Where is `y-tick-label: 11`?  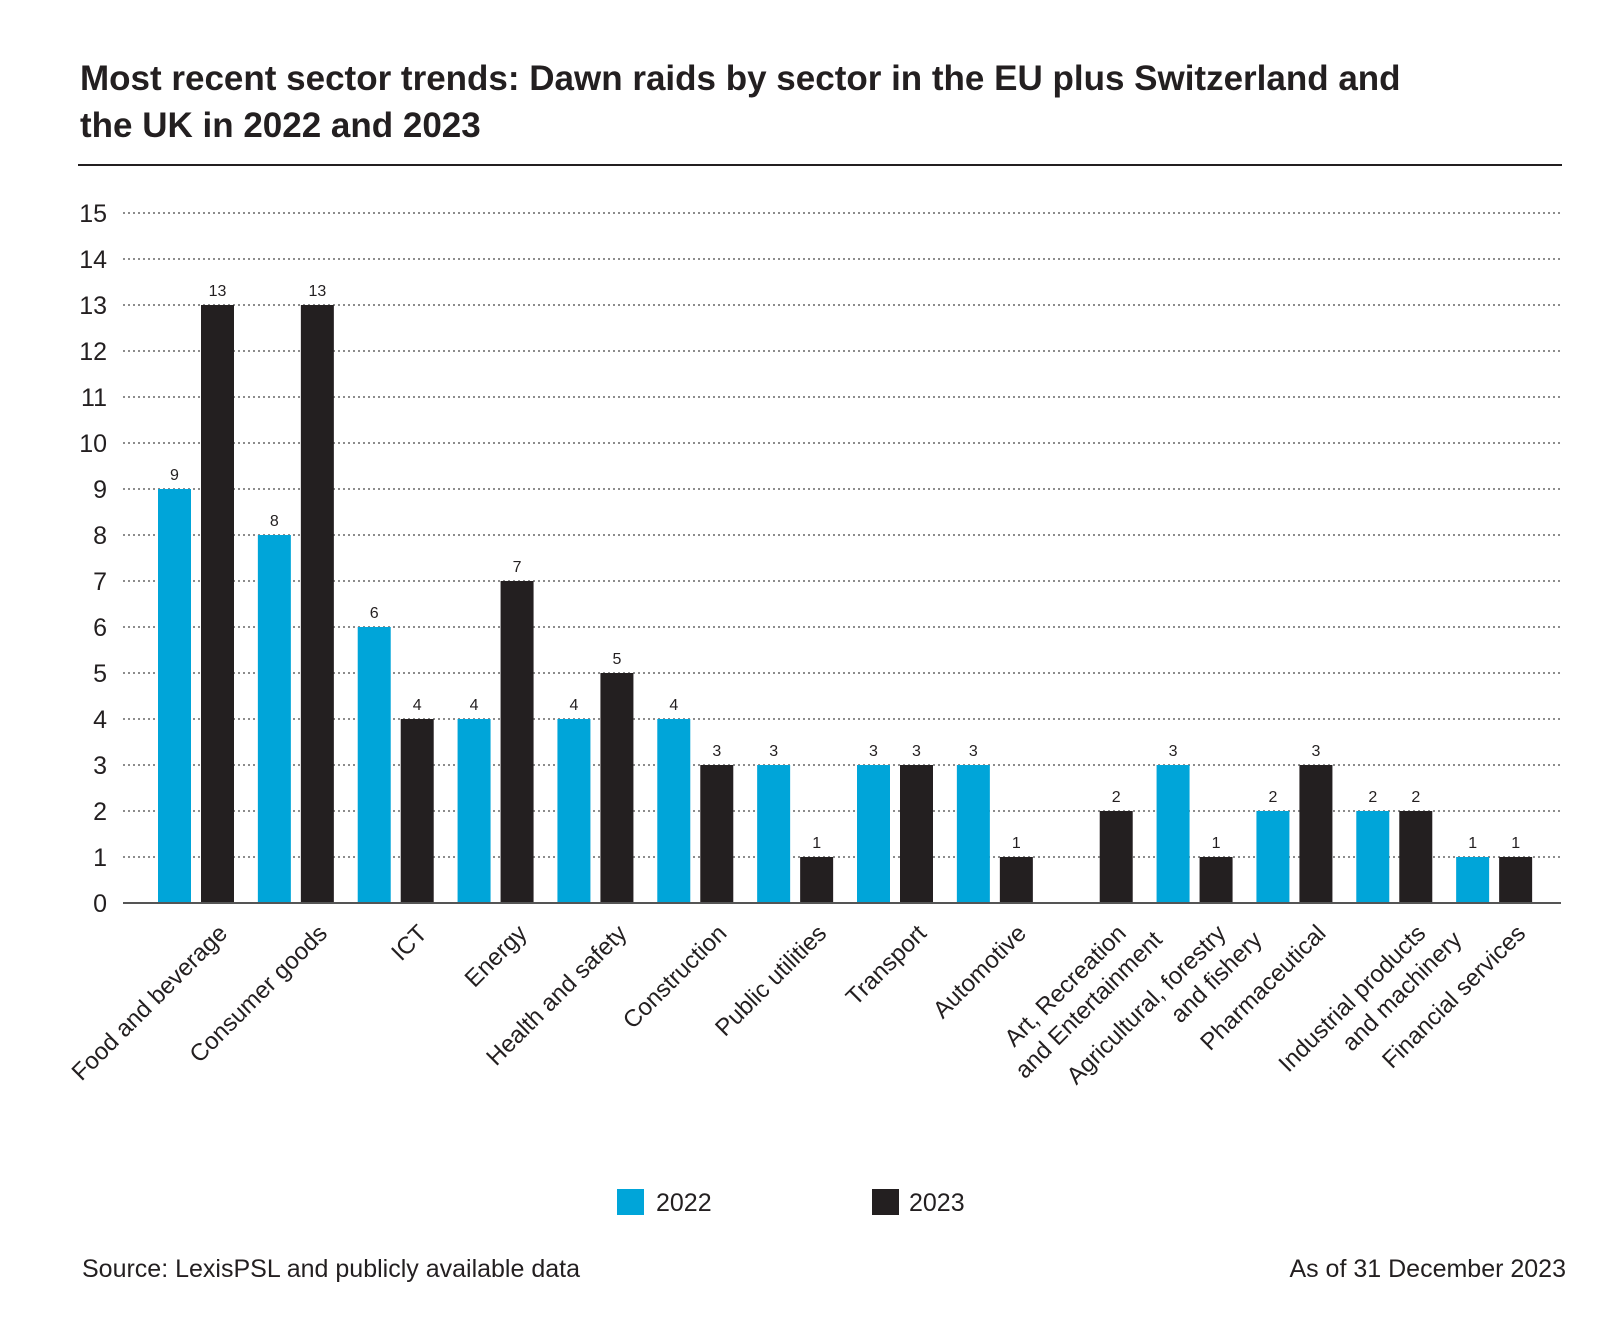 y-tick-label: 11 is located at coordinates (94, 398).